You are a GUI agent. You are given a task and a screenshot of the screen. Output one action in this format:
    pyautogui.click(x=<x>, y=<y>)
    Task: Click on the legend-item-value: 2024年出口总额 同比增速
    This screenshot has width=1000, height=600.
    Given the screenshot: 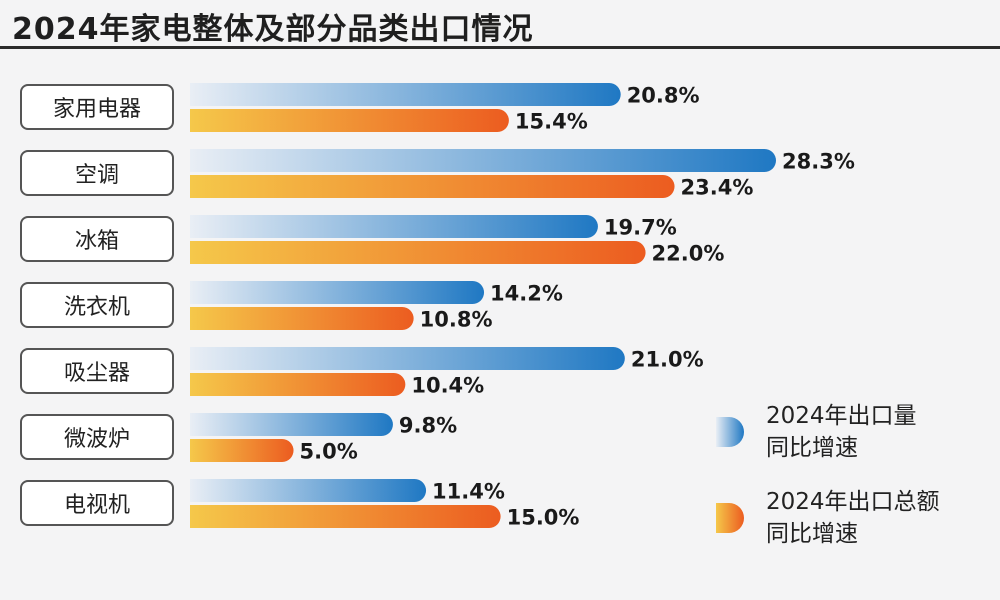 What is the action you would take?
    pyautogui.click(x=828, y=518)
    